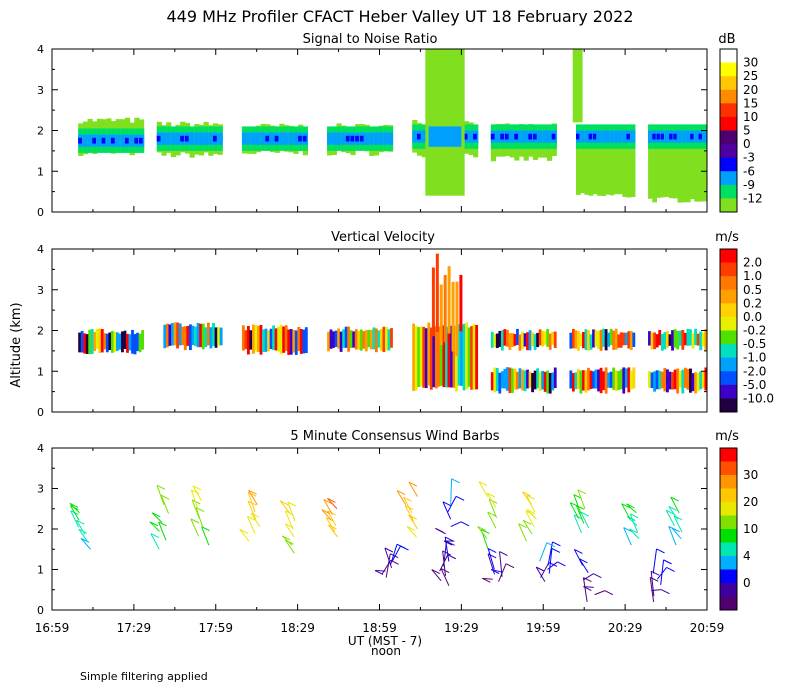 The image size is (800, 700). Describe the element at coordinates (750, 502) in the screenshot. I see `colorbar-label: 20` at that location.